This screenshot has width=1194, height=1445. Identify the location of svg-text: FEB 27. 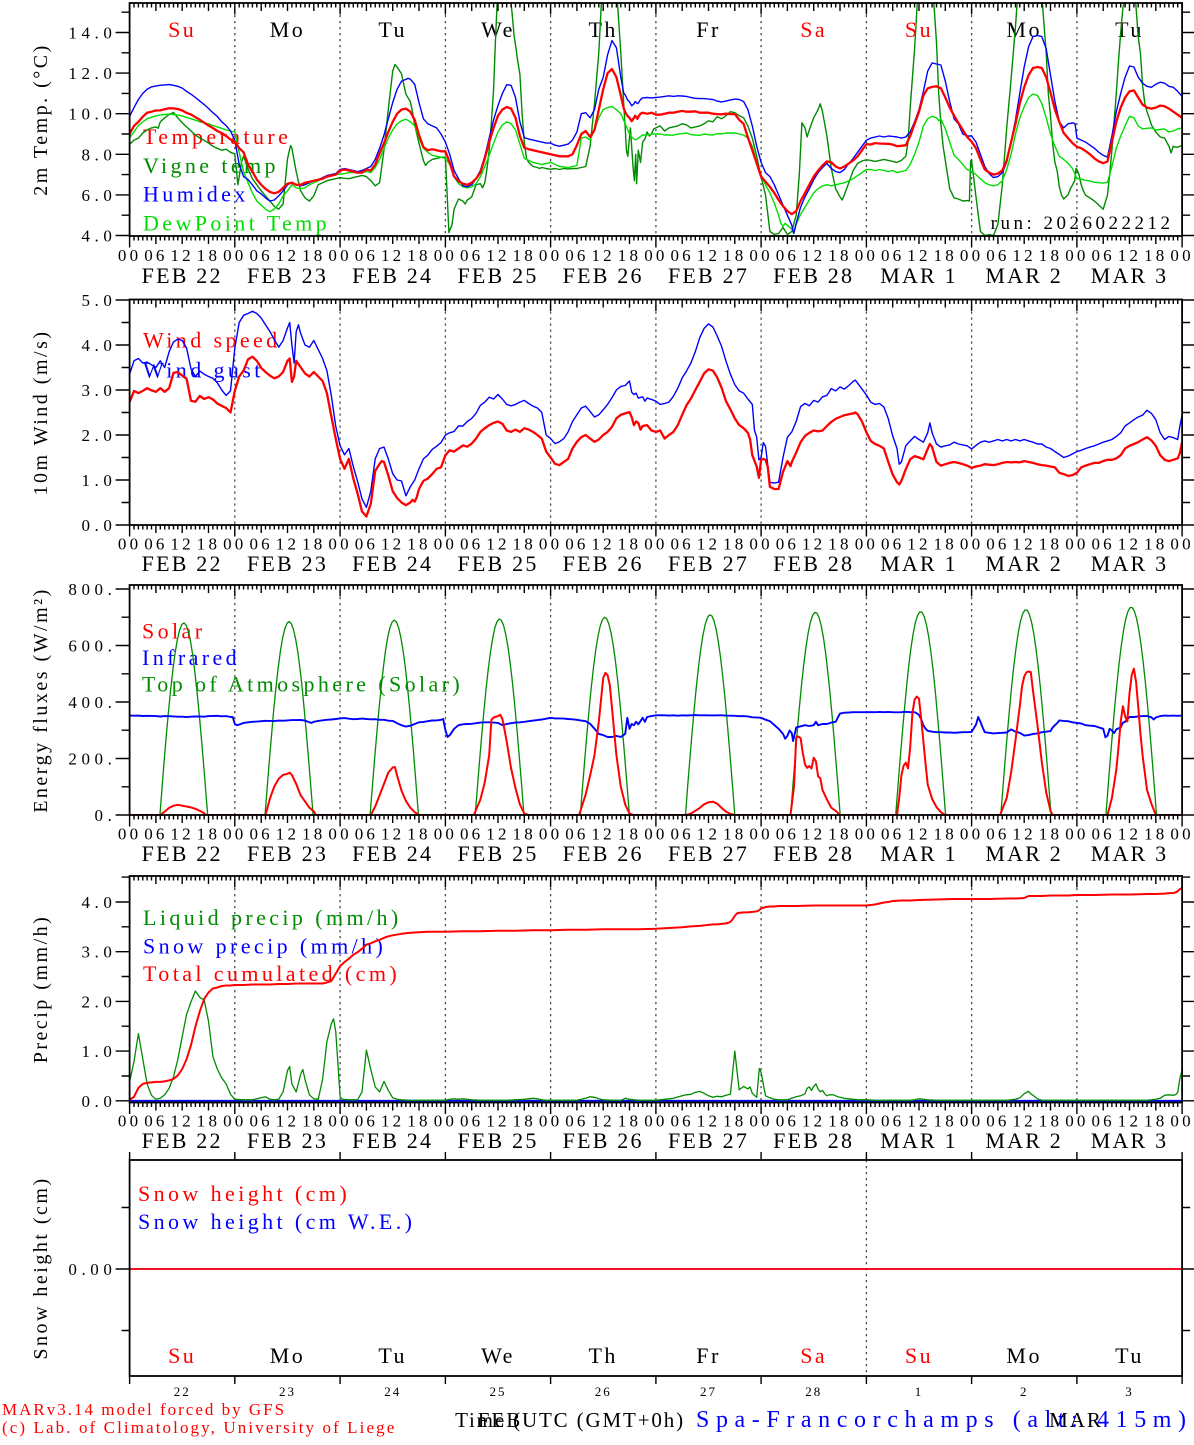
(708, 1140).